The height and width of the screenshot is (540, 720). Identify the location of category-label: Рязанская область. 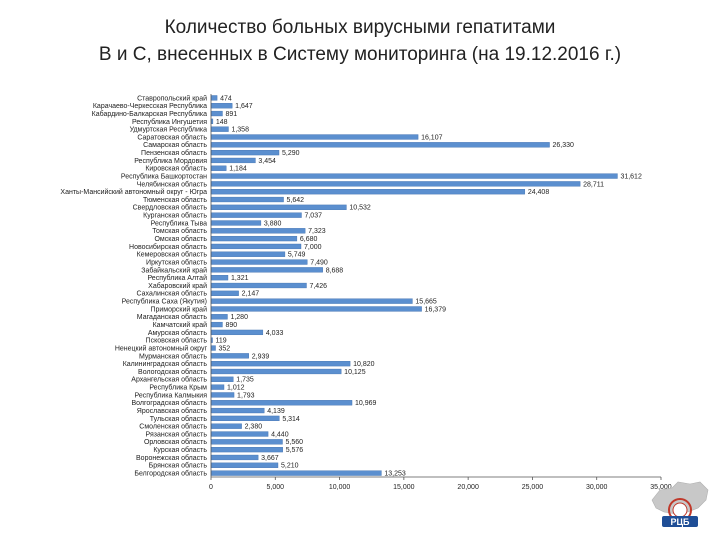
(177, 434).